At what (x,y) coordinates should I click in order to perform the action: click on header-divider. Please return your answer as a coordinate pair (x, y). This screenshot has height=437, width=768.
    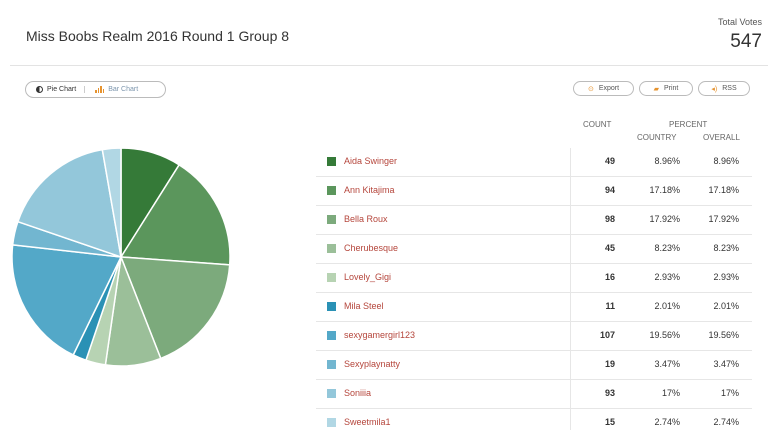
    Looking at the image, I should click on (389, 65).